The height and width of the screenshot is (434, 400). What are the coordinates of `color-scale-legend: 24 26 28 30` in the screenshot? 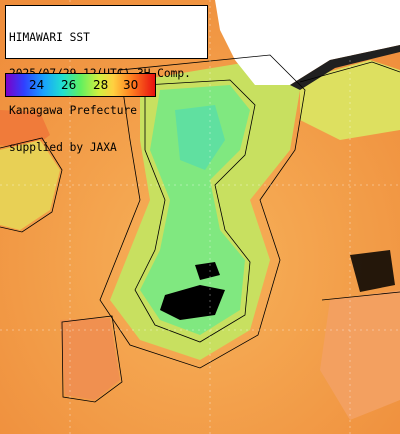 It's located at (80, 85).